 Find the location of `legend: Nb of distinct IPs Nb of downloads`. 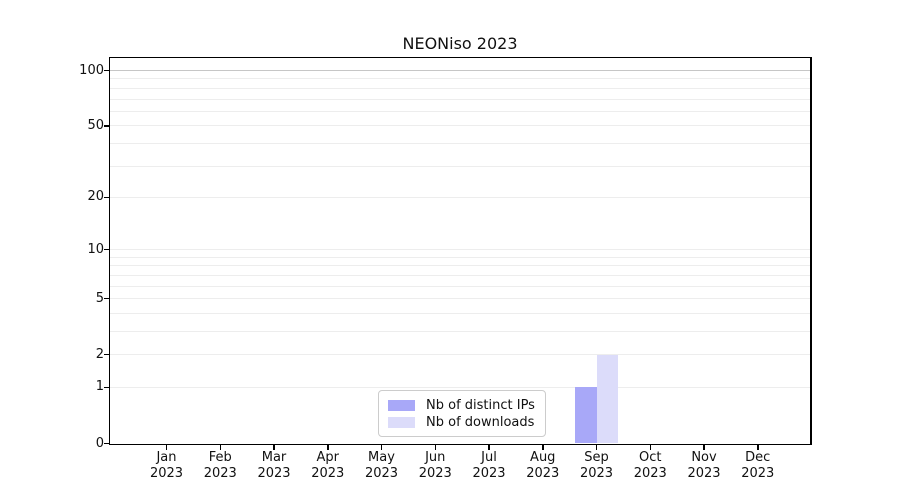

legend: Nb of distinct IPs Nb of downloads is located at coordinates (462, 413).